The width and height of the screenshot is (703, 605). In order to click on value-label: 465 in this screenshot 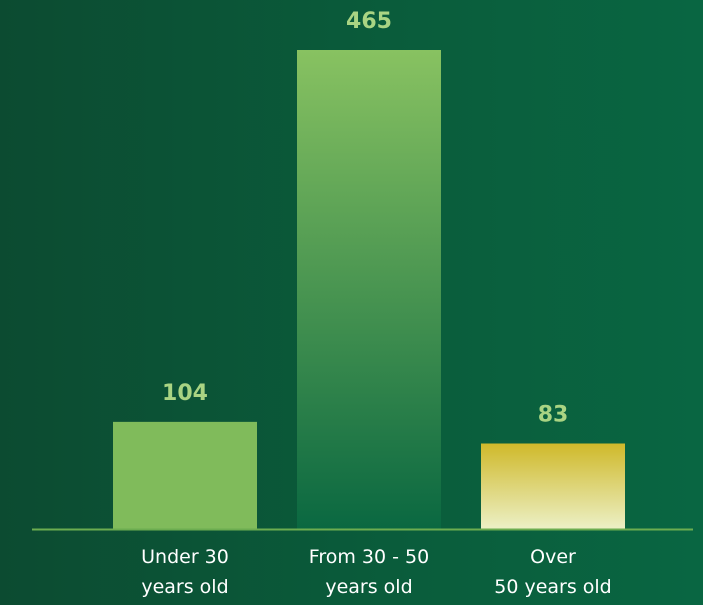, I will do `click(369, 21)`.